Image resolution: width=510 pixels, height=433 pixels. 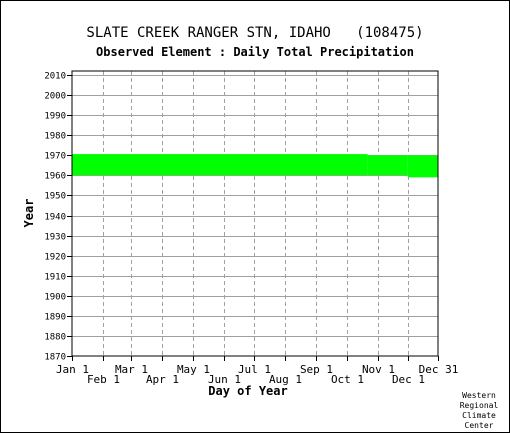 I want to click on y-tick-label: 1960, so click(x=55, y=177).